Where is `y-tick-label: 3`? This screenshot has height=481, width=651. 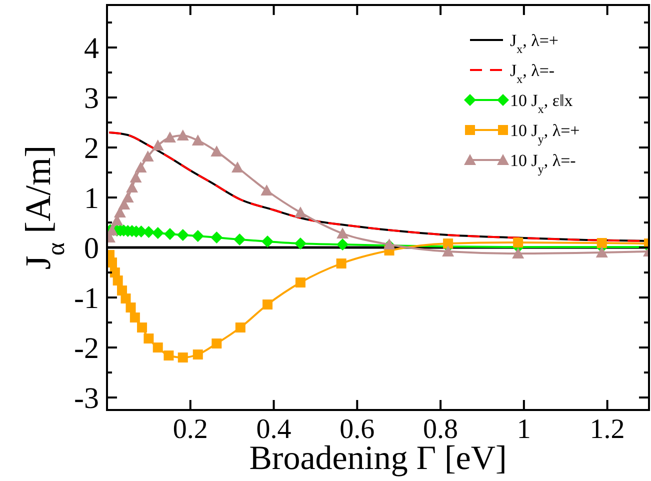
y-tick-label: 3 is located at coordinates (91, 98).